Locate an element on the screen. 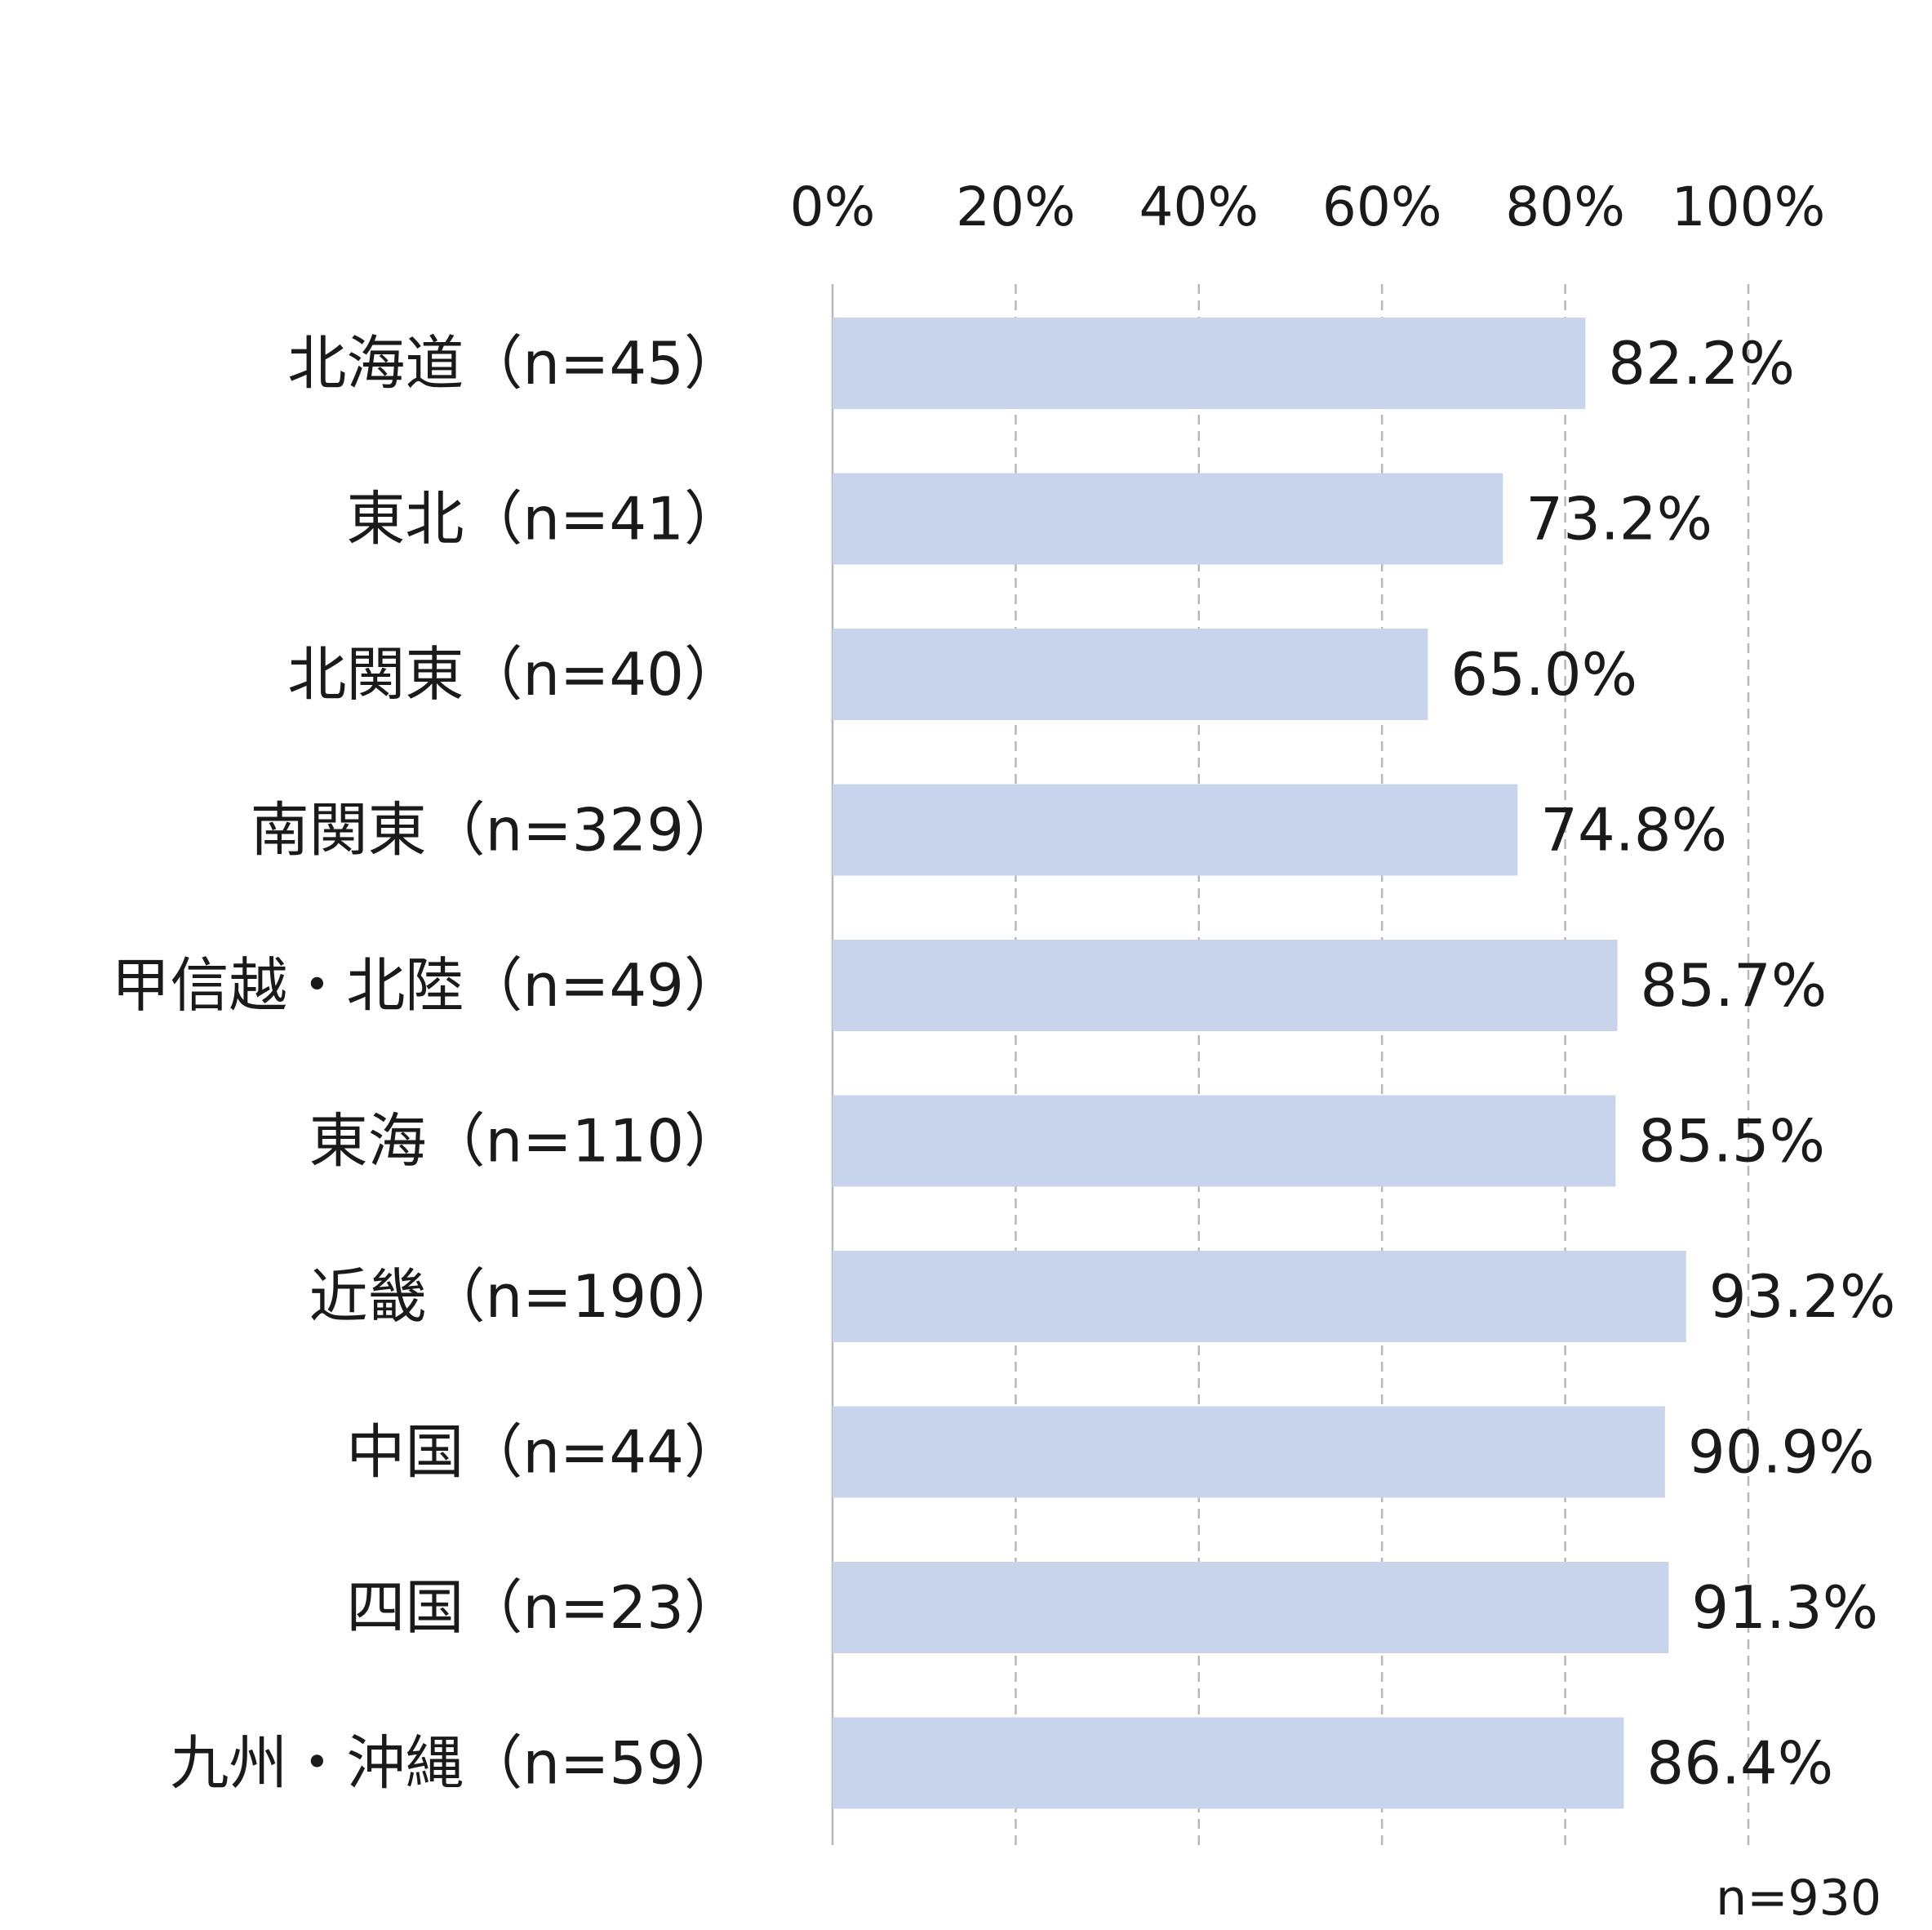 This screenshot has height=1930, width=1932. category-label: 甲信越・北陸（n=49） is located at coordinates (427, 986).